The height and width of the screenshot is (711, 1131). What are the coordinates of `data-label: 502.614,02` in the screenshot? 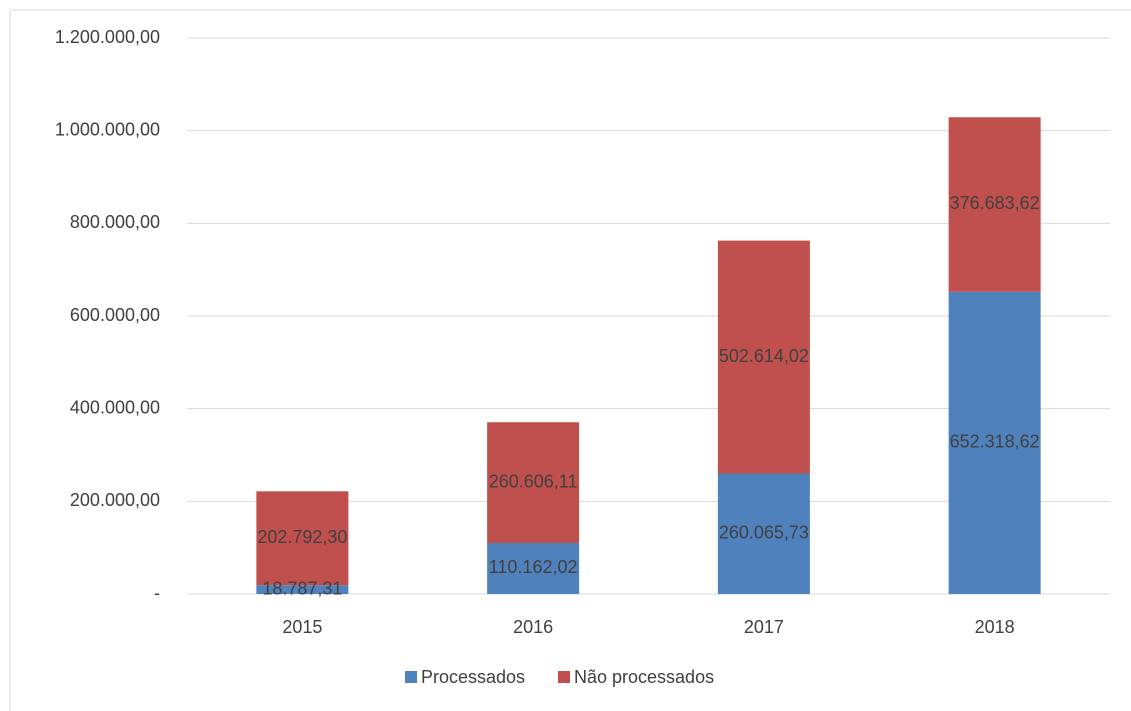 It's located at (764, 356).